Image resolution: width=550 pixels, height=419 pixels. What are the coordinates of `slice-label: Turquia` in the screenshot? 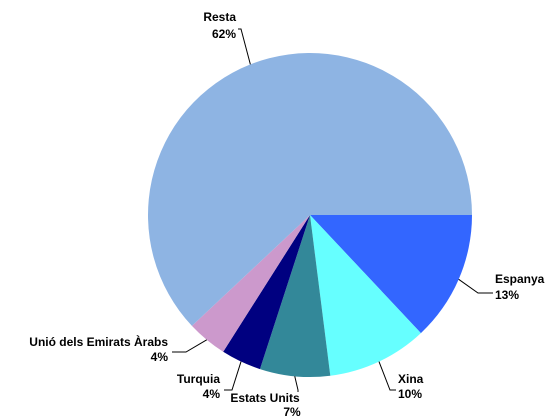 It's located at (198, 379).